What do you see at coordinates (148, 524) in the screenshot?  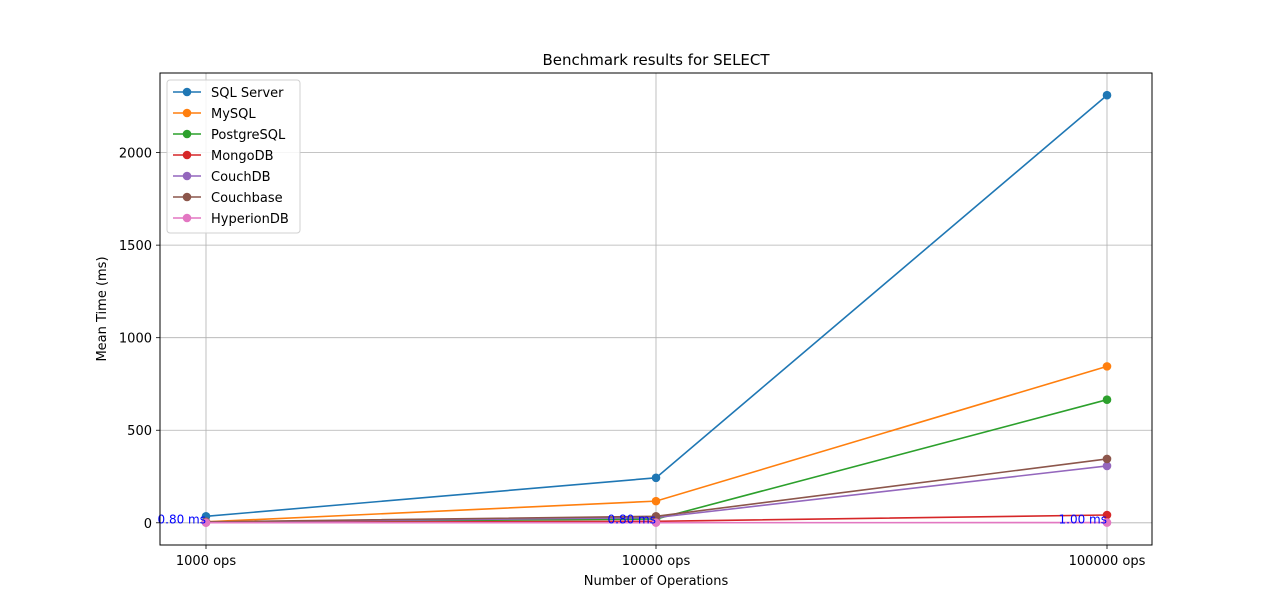 I see `y-tick-label: 0` at bounding box center [148, 524].